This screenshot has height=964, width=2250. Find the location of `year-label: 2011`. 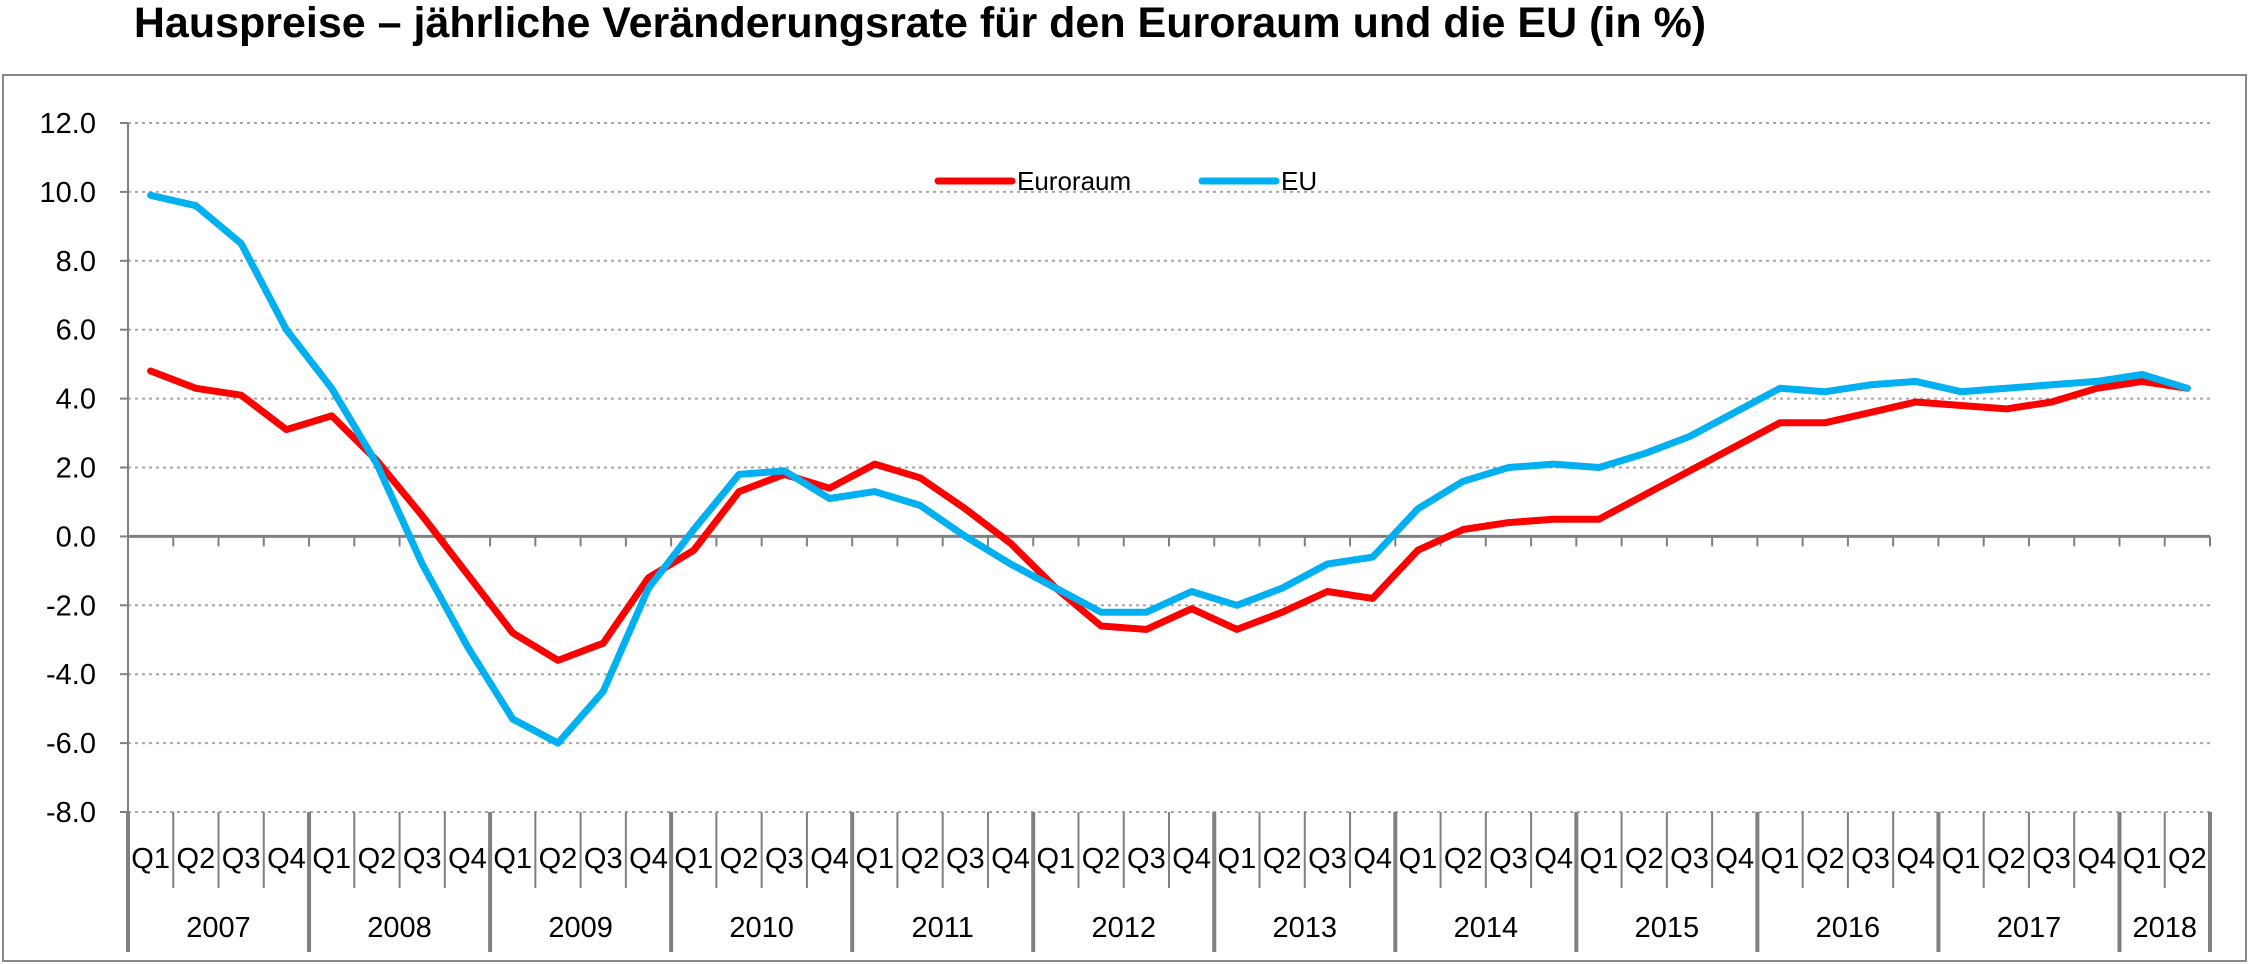

year-label: 2011 is located at coordinates (943, 928).